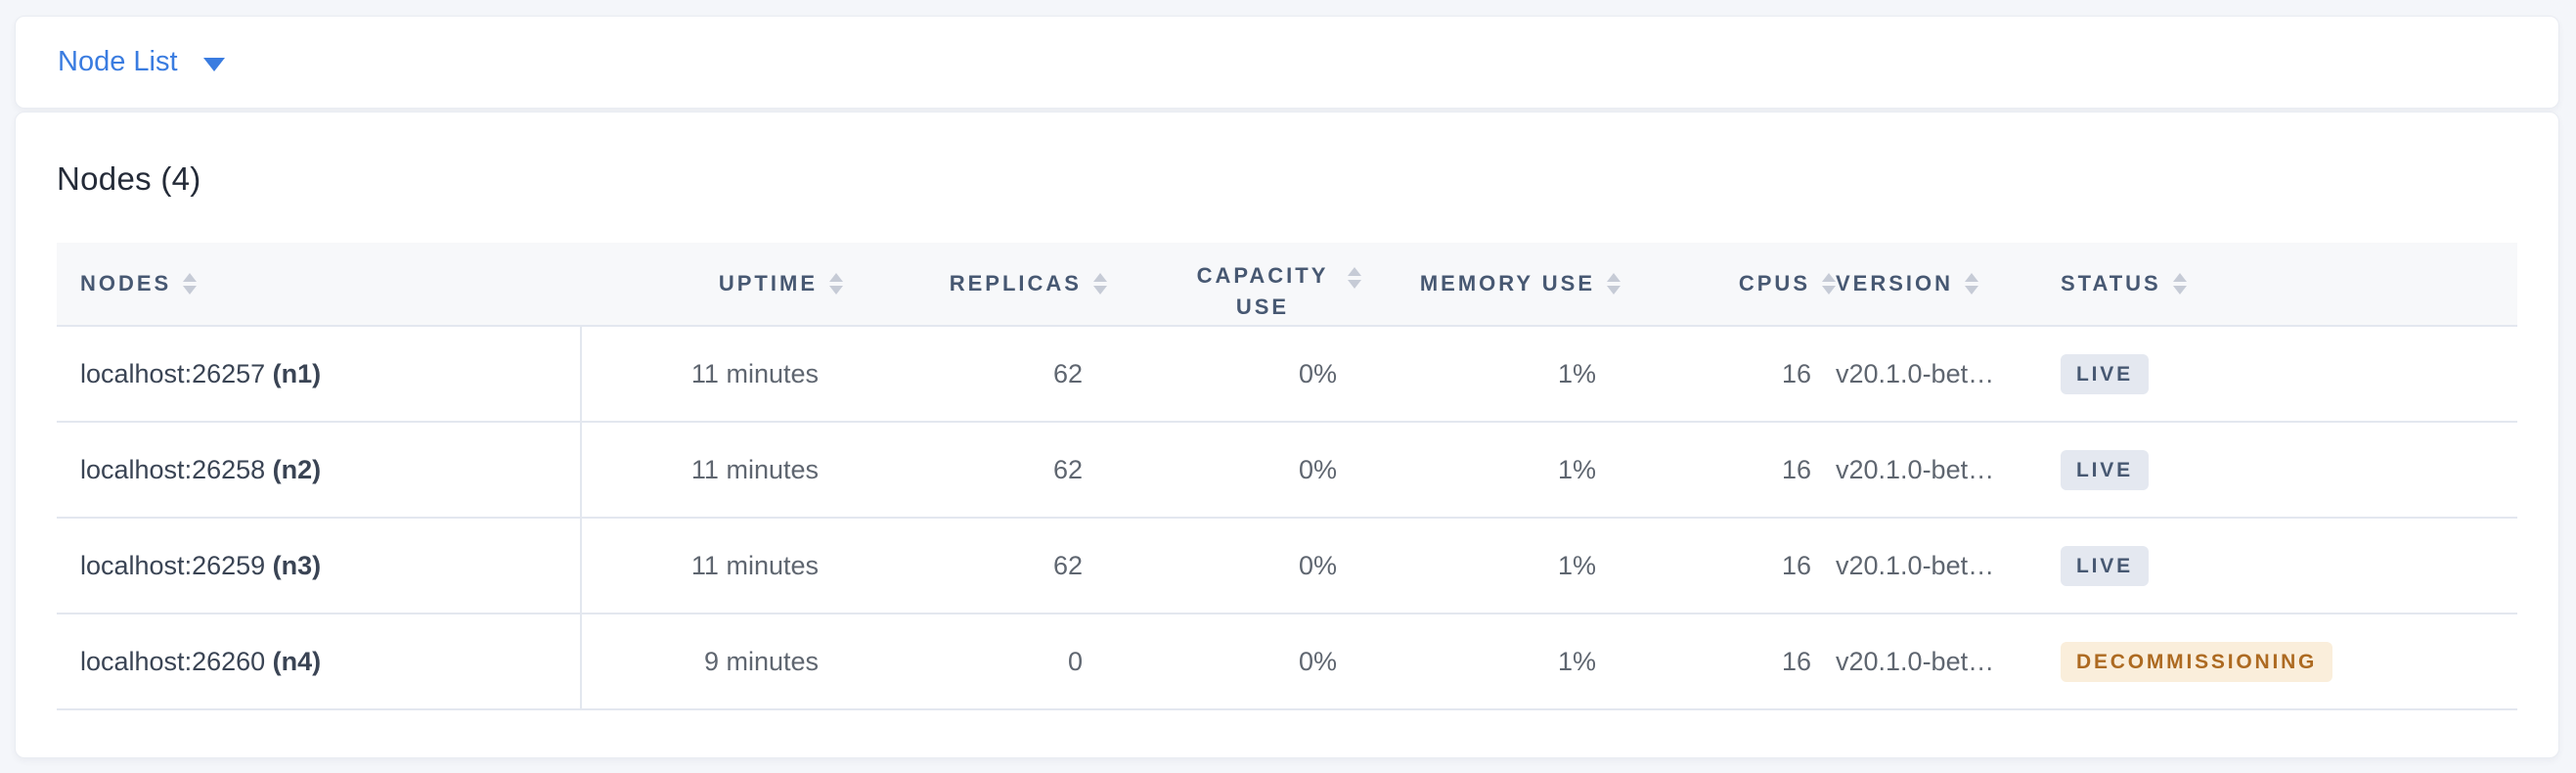 This screenshot has height=773, width=2576. I want to click on cell-node-address: localhost:26257 (n1), so click(319, 374).